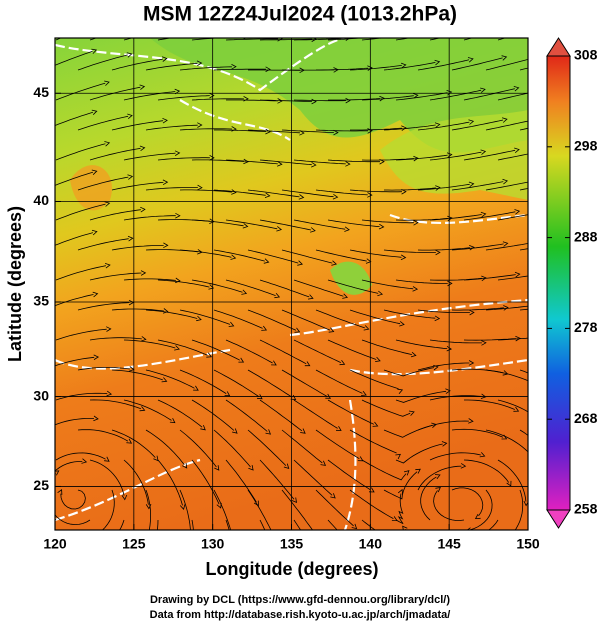  What do you see at coordinates (371, 544) in the screenshot?
I see `x-tick-label: 140` at bounding box center [371, 544].